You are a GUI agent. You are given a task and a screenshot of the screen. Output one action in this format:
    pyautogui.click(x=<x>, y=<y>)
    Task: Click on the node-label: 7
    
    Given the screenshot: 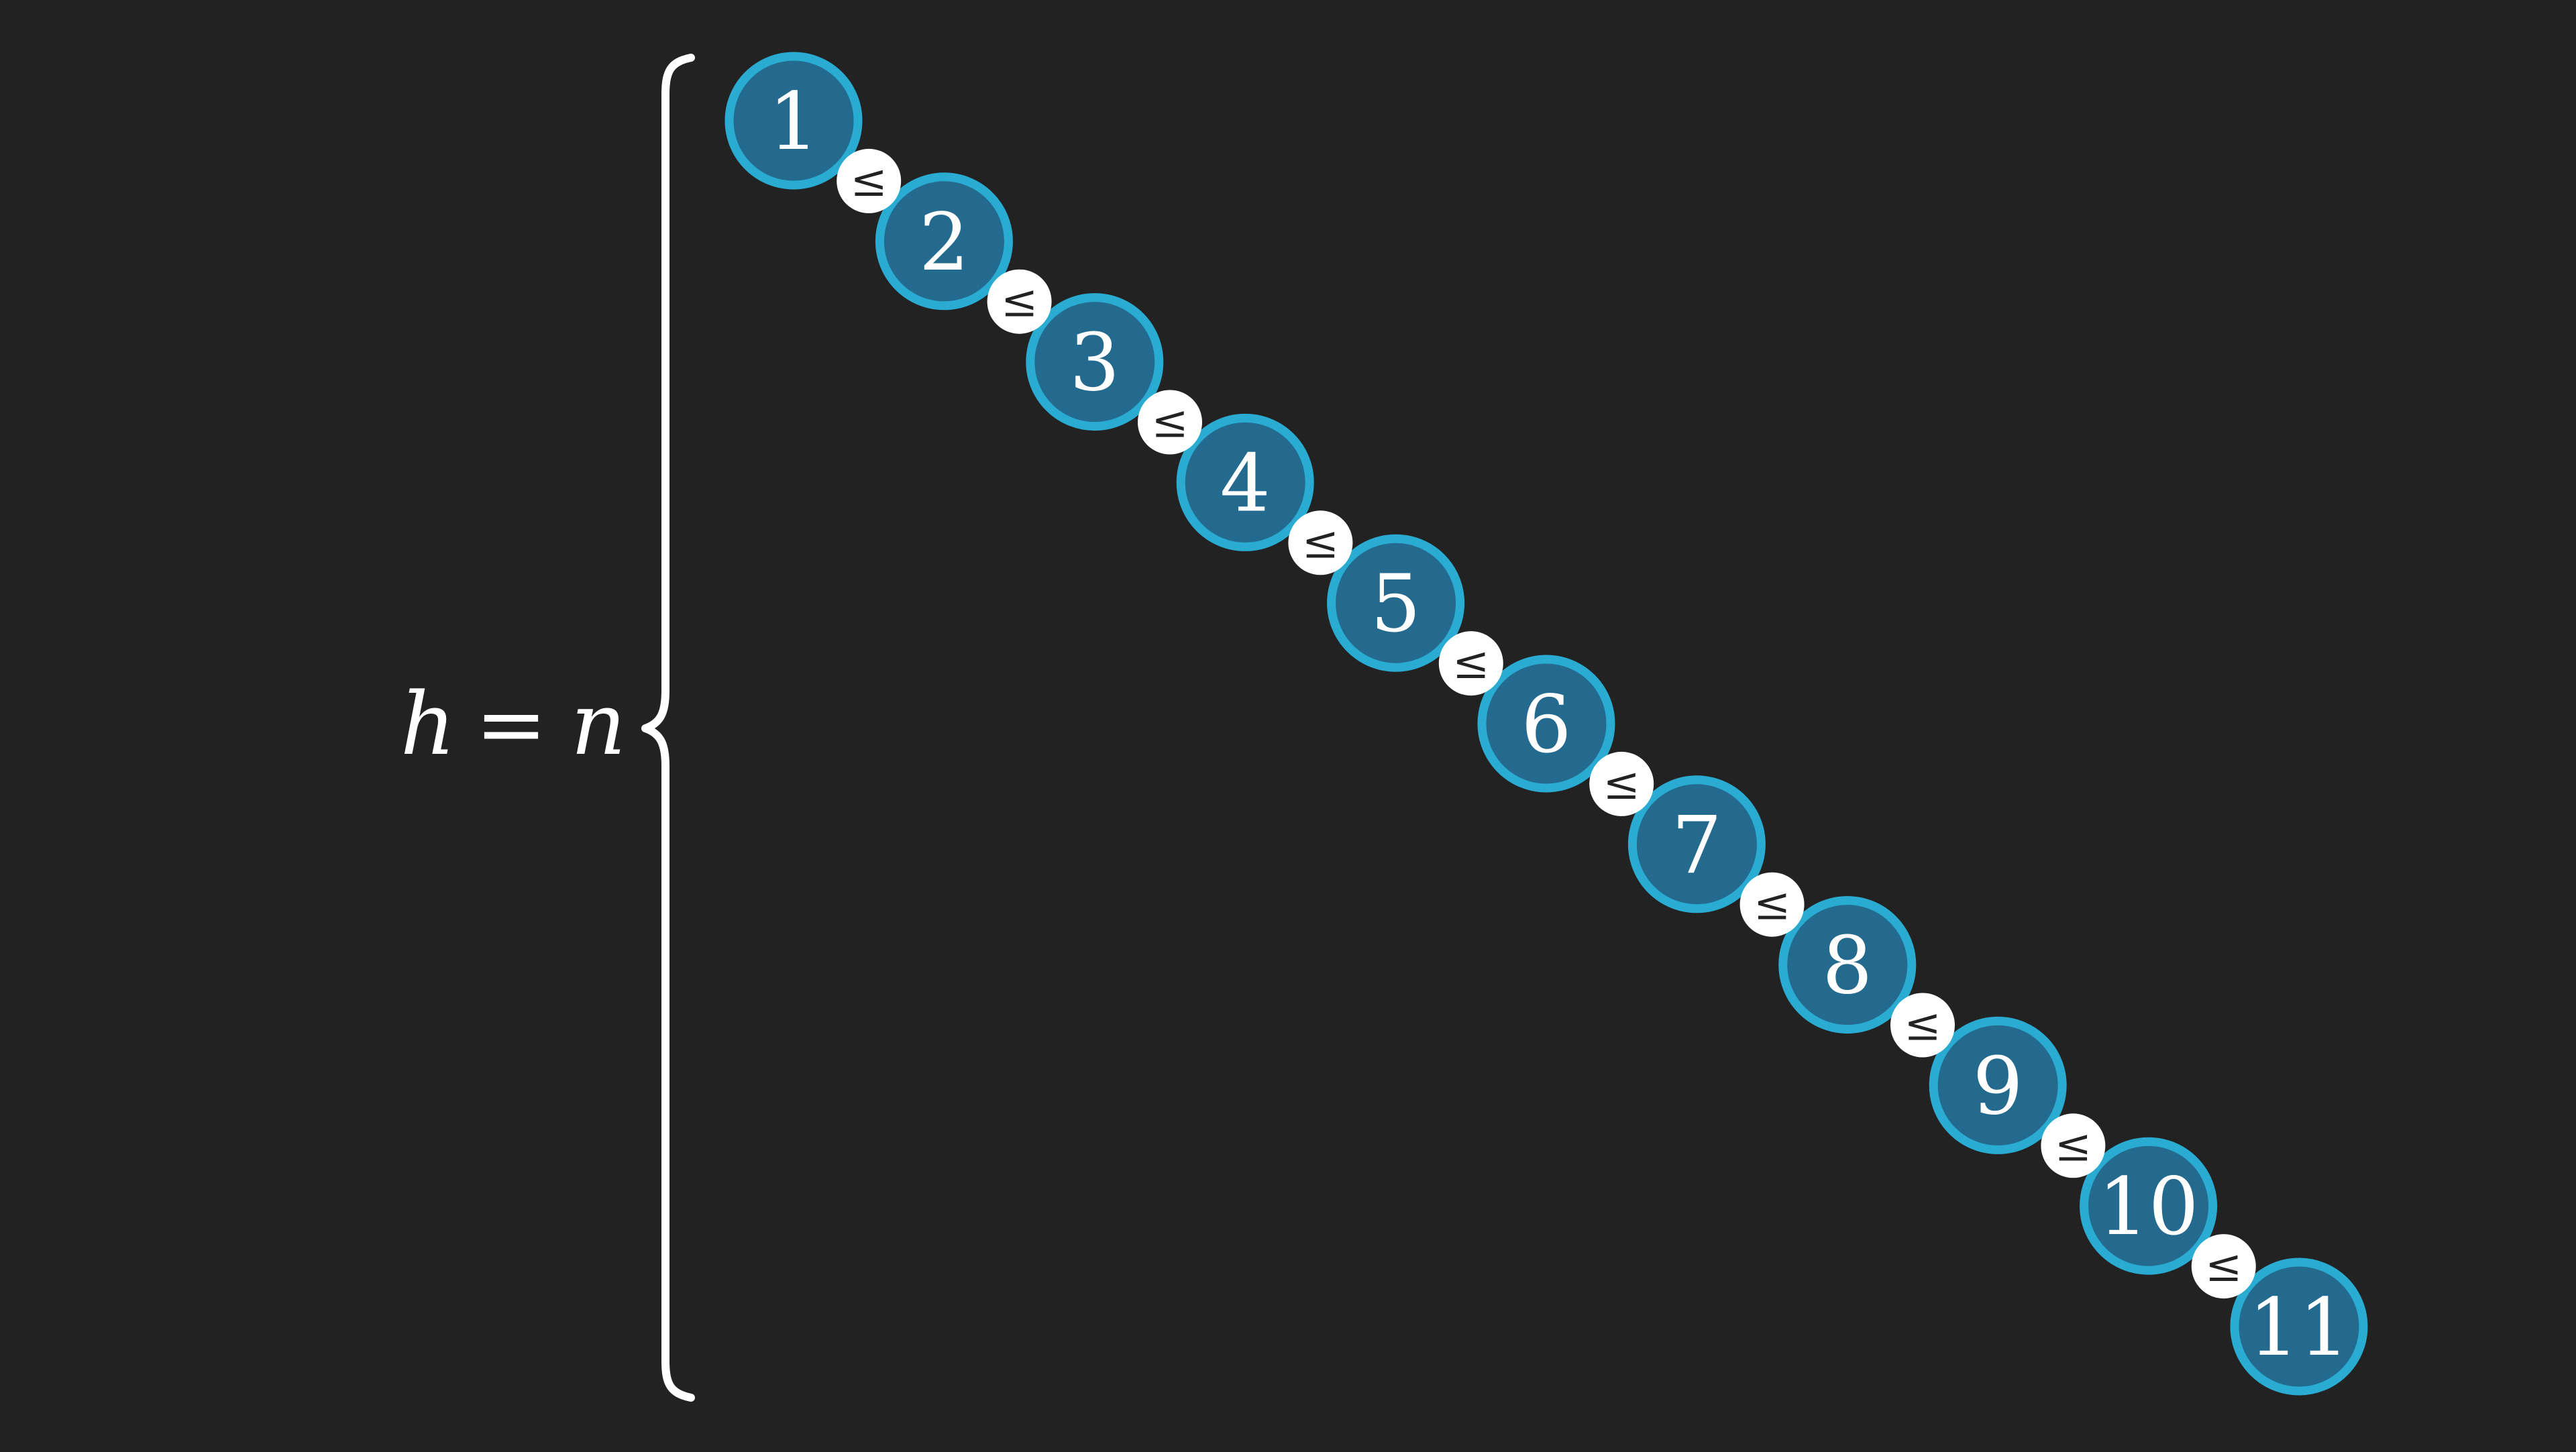 What is the action you would take?
    pyautogui.click(x=1697, y=845)
    